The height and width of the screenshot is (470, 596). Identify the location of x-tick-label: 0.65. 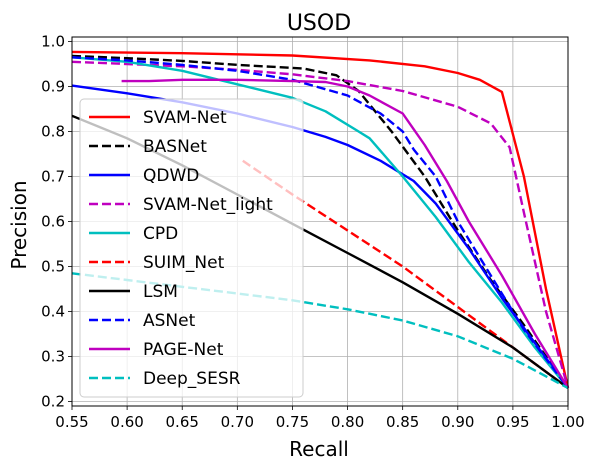
(182, 422).